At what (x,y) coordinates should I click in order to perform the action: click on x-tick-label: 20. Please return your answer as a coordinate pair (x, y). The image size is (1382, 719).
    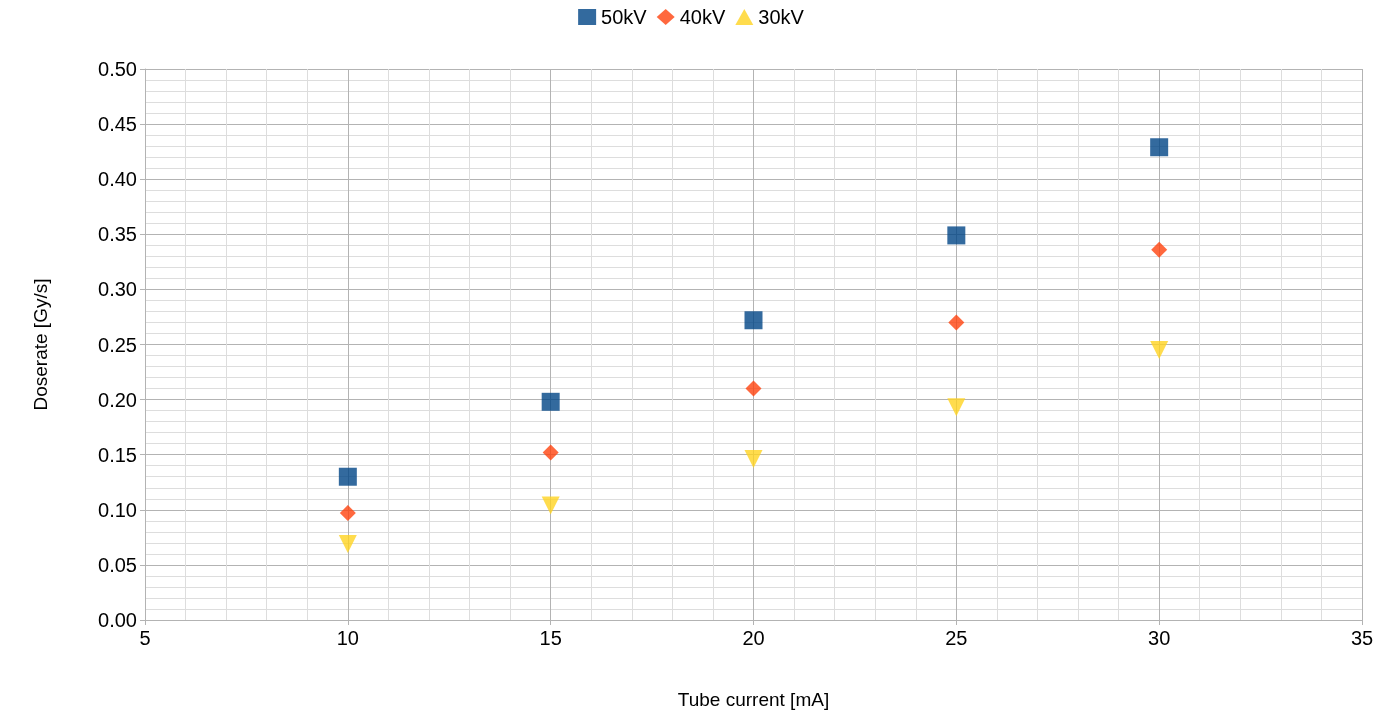
    Looking at the image, I should click on (753, 638).